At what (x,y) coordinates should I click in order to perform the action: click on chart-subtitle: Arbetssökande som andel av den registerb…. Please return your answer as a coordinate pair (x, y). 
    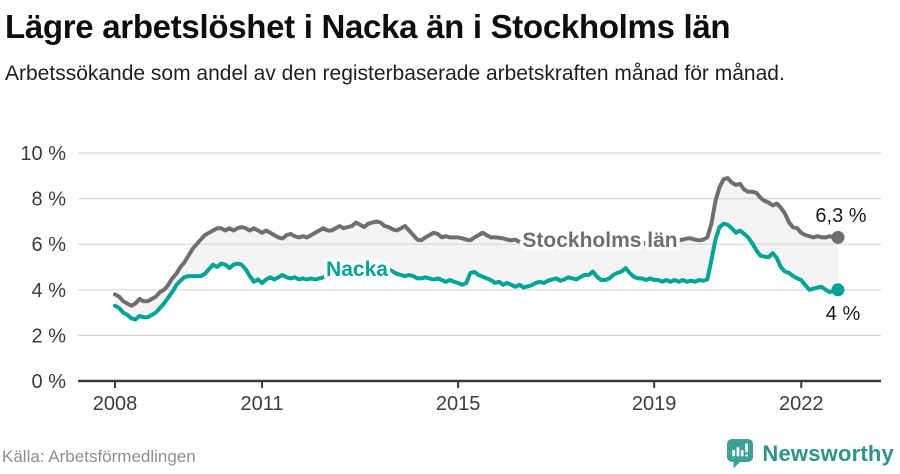
    Looking at the image, I should click on (395, 74).